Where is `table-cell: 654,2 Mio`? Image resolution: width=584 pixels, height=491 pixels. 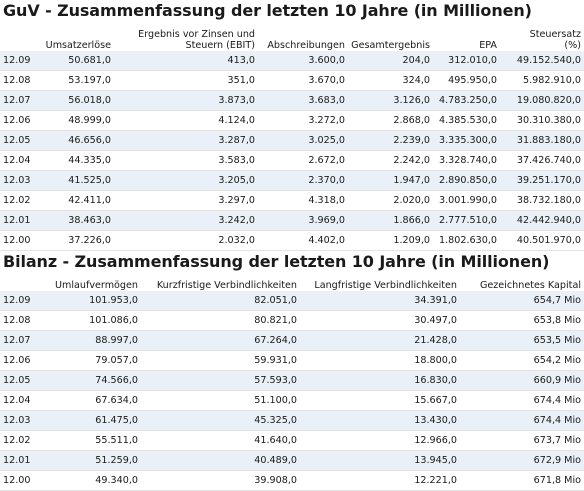 table-cell: 654,2 Mio is located at coordinates (522, 360).